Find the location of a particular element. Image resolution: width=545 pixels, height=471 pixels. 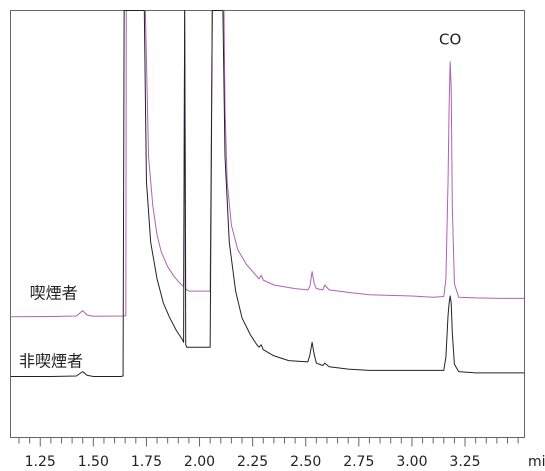

x-unit-label: min is located at coordinates (536, 462).